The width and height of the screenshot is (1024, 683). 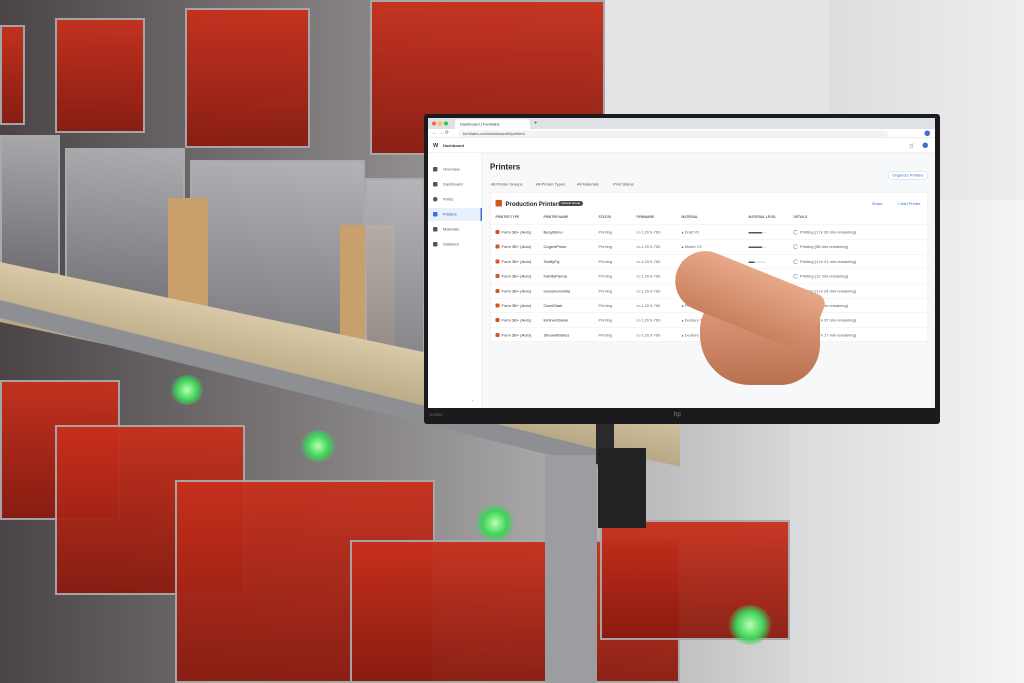 I want to click on col-printer-type: PRINTER TYPE, so click(x=507, y=217).